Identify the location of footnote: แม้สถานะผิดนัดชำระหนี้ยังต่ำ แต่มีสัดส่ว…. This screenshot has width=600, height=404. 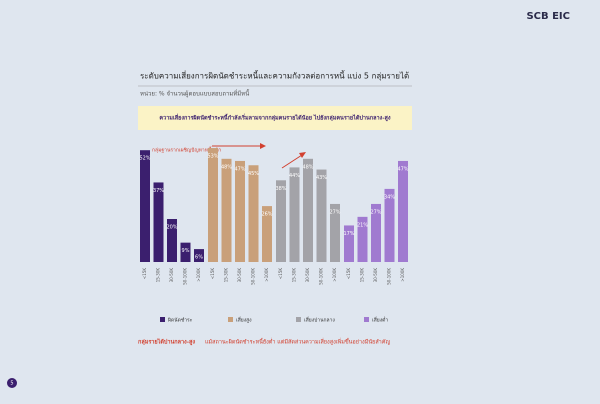
(297, 342).